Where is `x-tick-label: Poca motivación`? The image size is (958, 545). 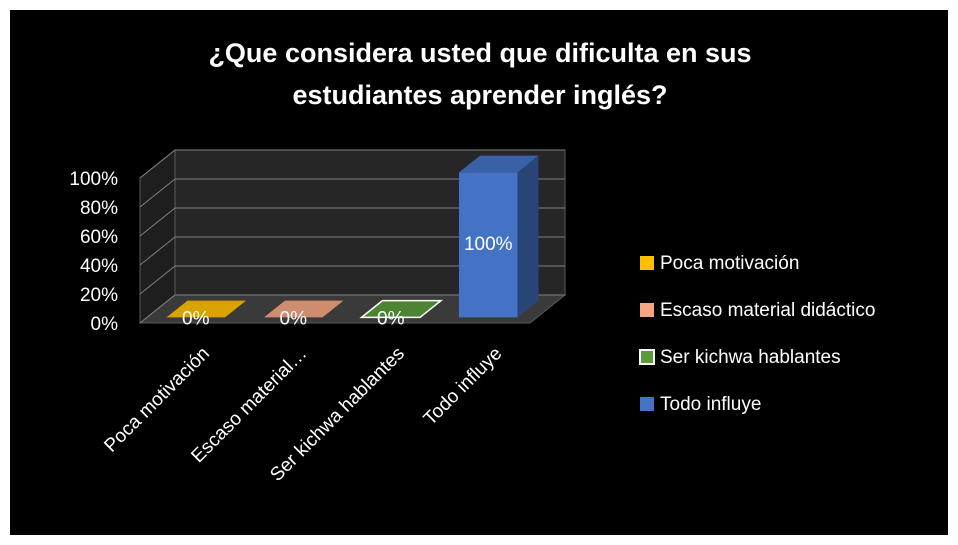
x-tick-label: Poca motivación is located at coordinates (156, 399).